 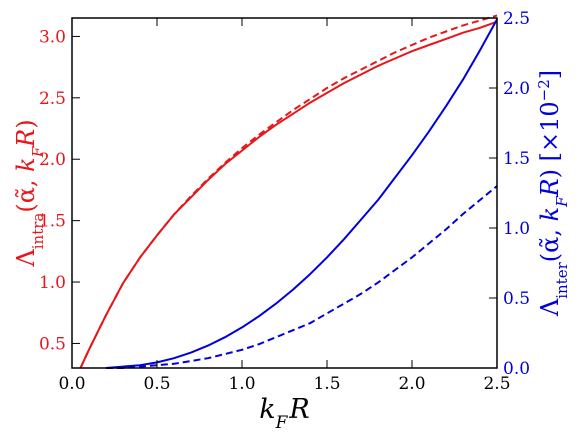 What do you see at coordinates (38, 152) in the screenshot?
I see `left-axis-label-f: F` at bounding box center [38, 152].